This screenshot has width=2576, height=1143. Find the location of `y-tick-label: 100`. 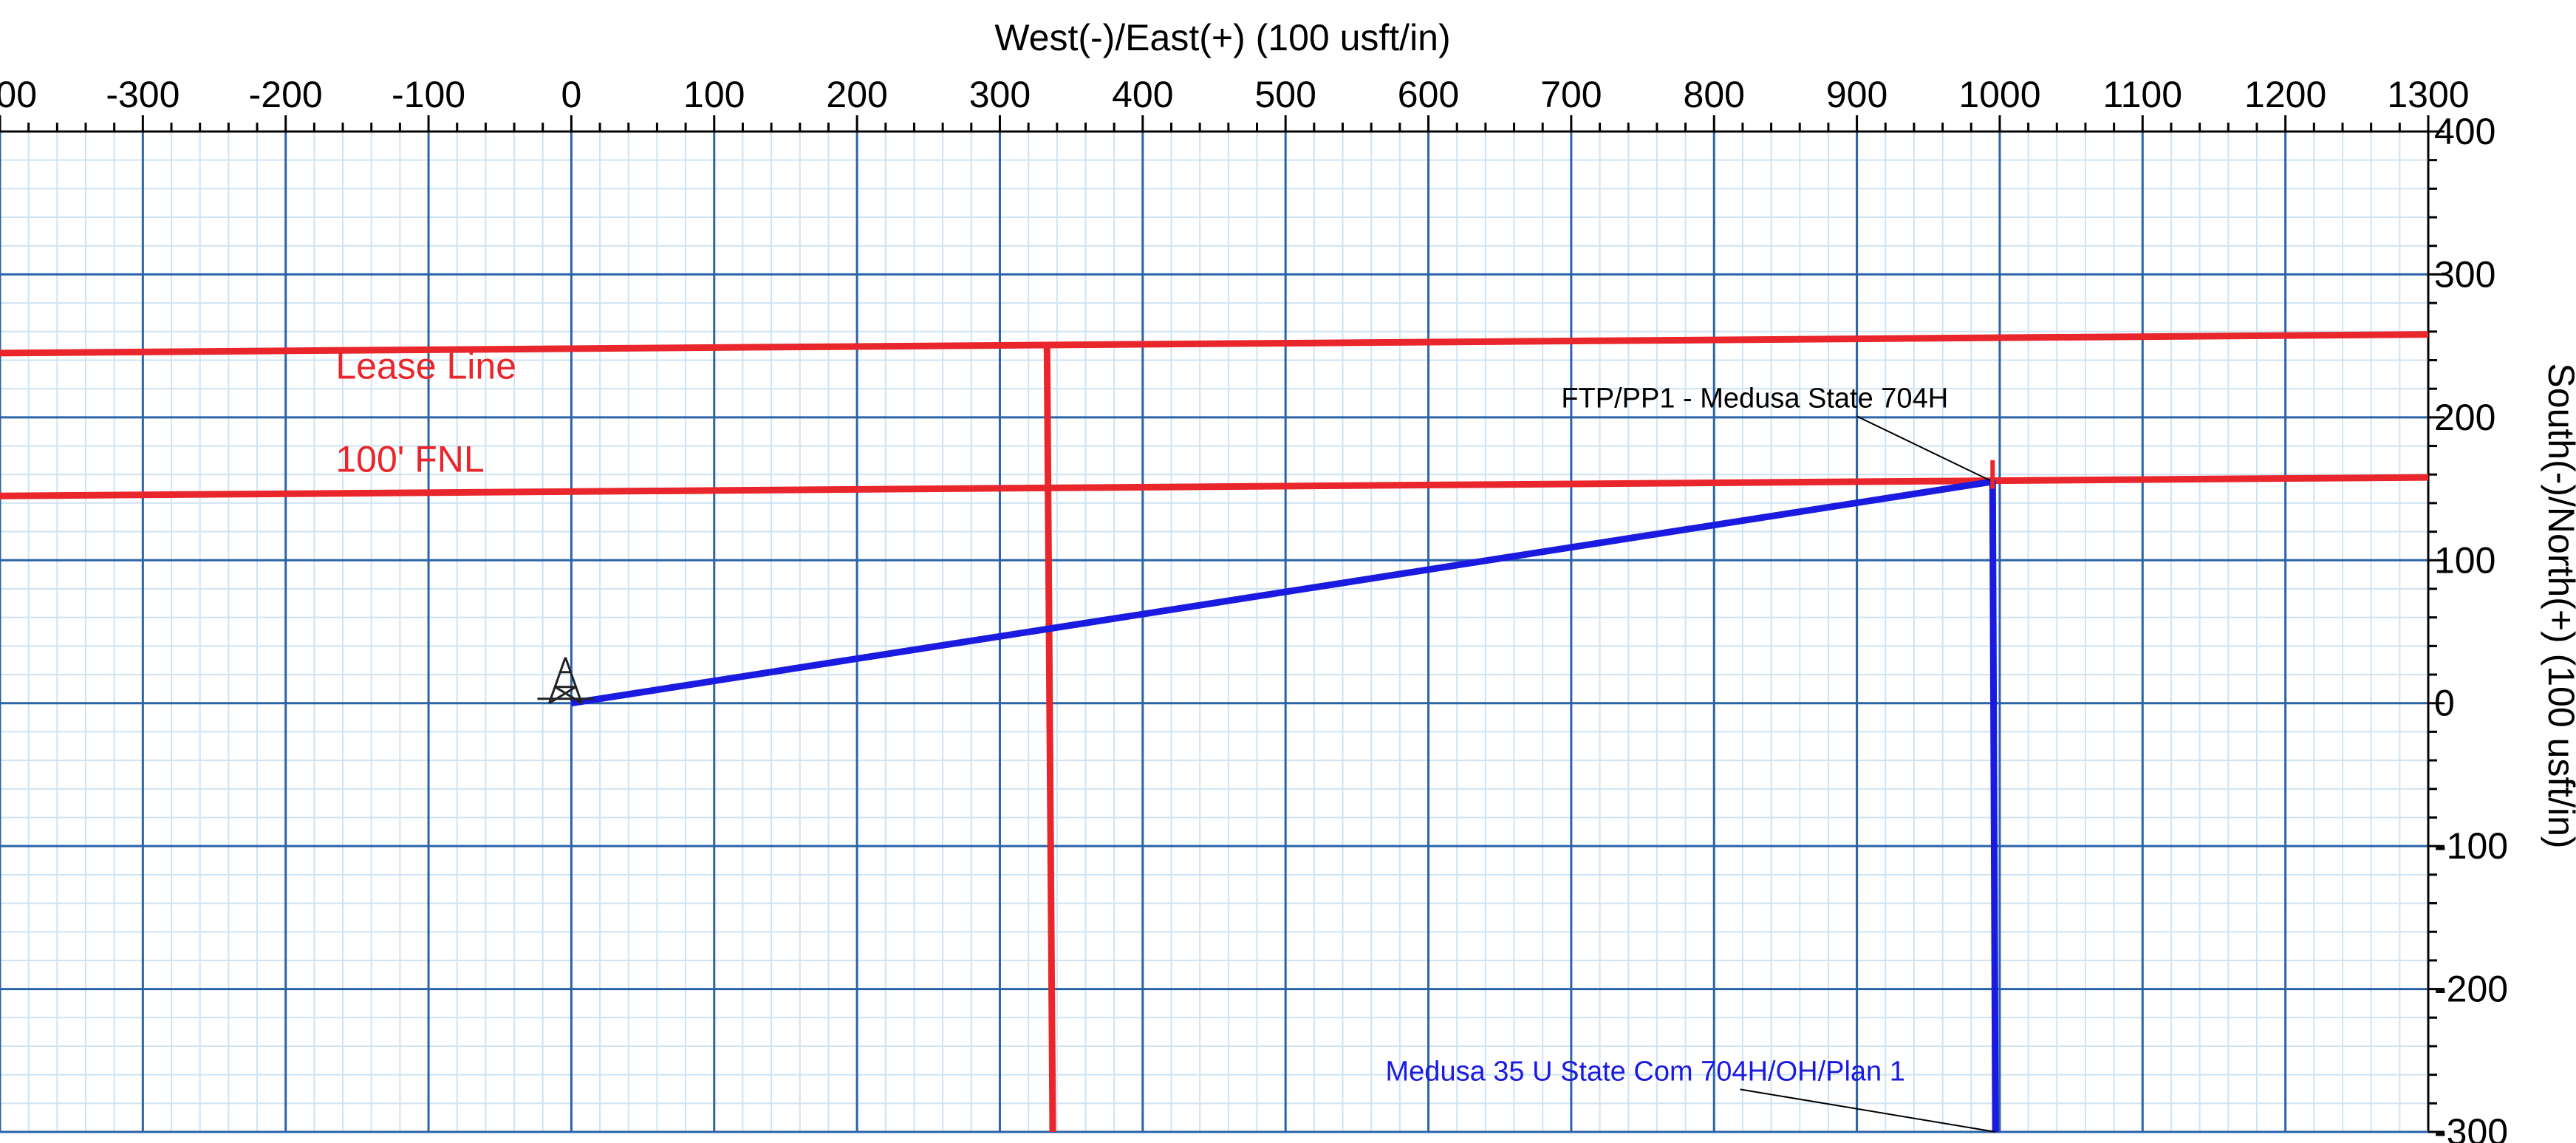

y-tick-label: 100 is located at coordinates (2464, 560).